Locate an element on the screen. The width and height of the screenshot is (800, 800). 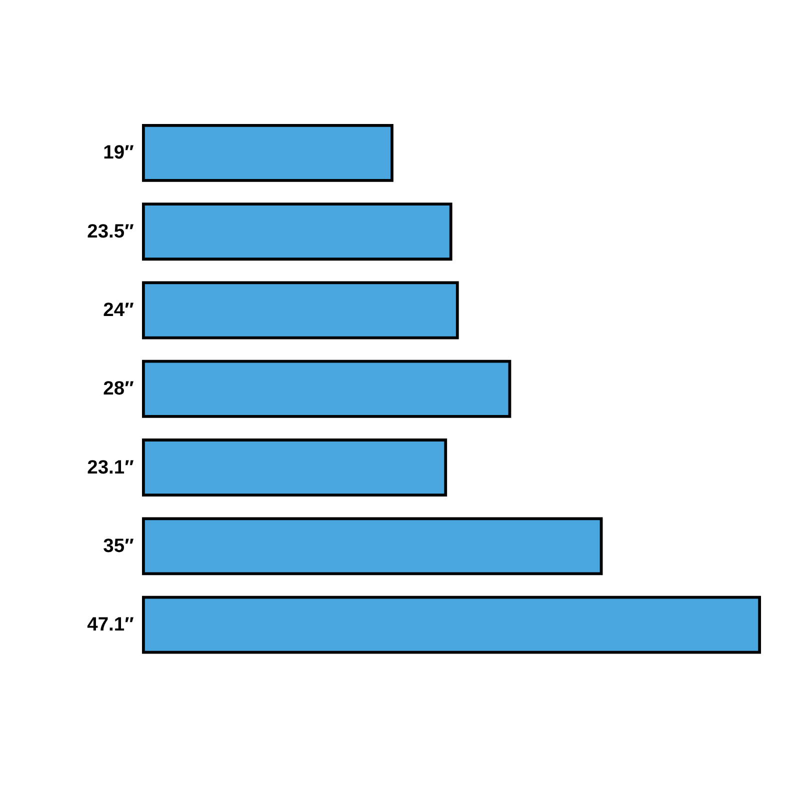
data-label: 23.5″ is located at coordinates (110, 231).